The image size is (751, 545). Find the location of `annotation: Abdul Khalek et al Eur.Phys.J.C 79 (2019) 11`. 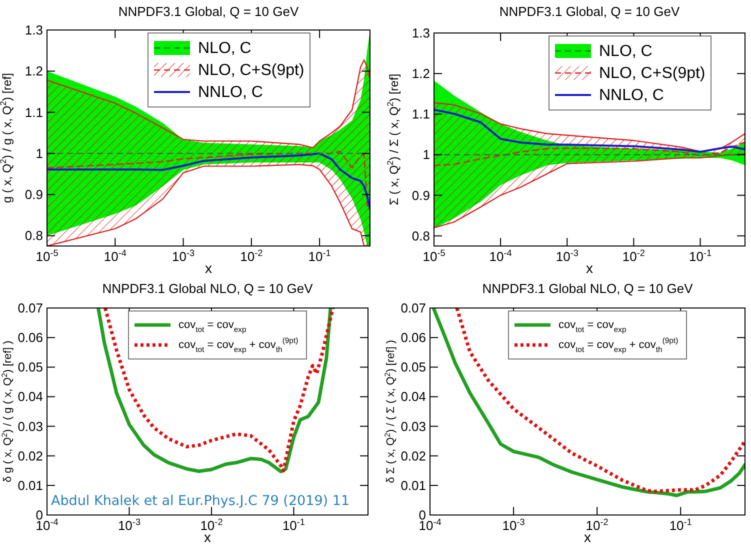

annotation: Abdul Khalek et al Eur.Phys.J.C 79 (2019) 11 is located at coordinates (200, 501).